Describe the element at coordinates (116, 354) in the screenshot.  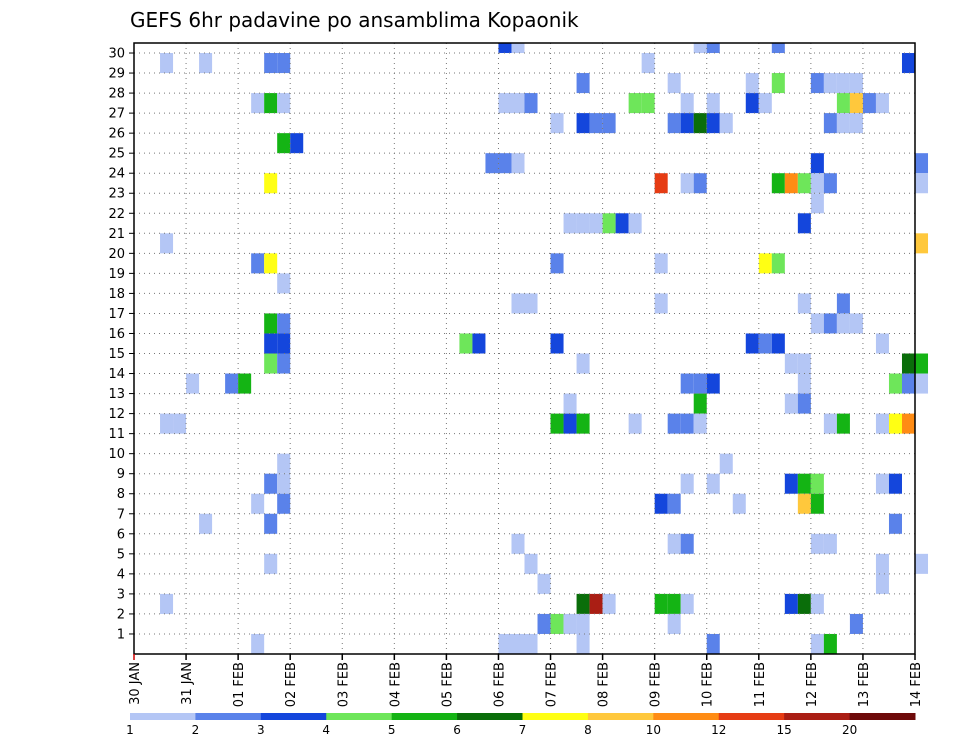
I see `y-tick-label-15: 15` at that location.